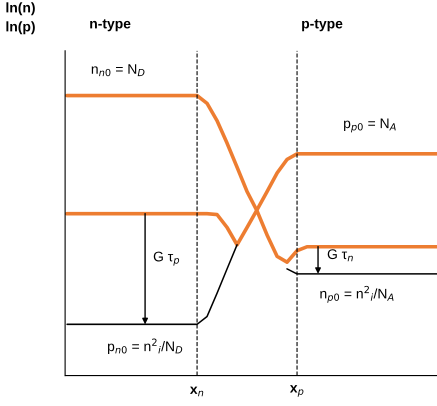  Describe the element at coordinates (197, 391) in the screenshot. I see `x-tick-label: x$_{n}$` at that location.